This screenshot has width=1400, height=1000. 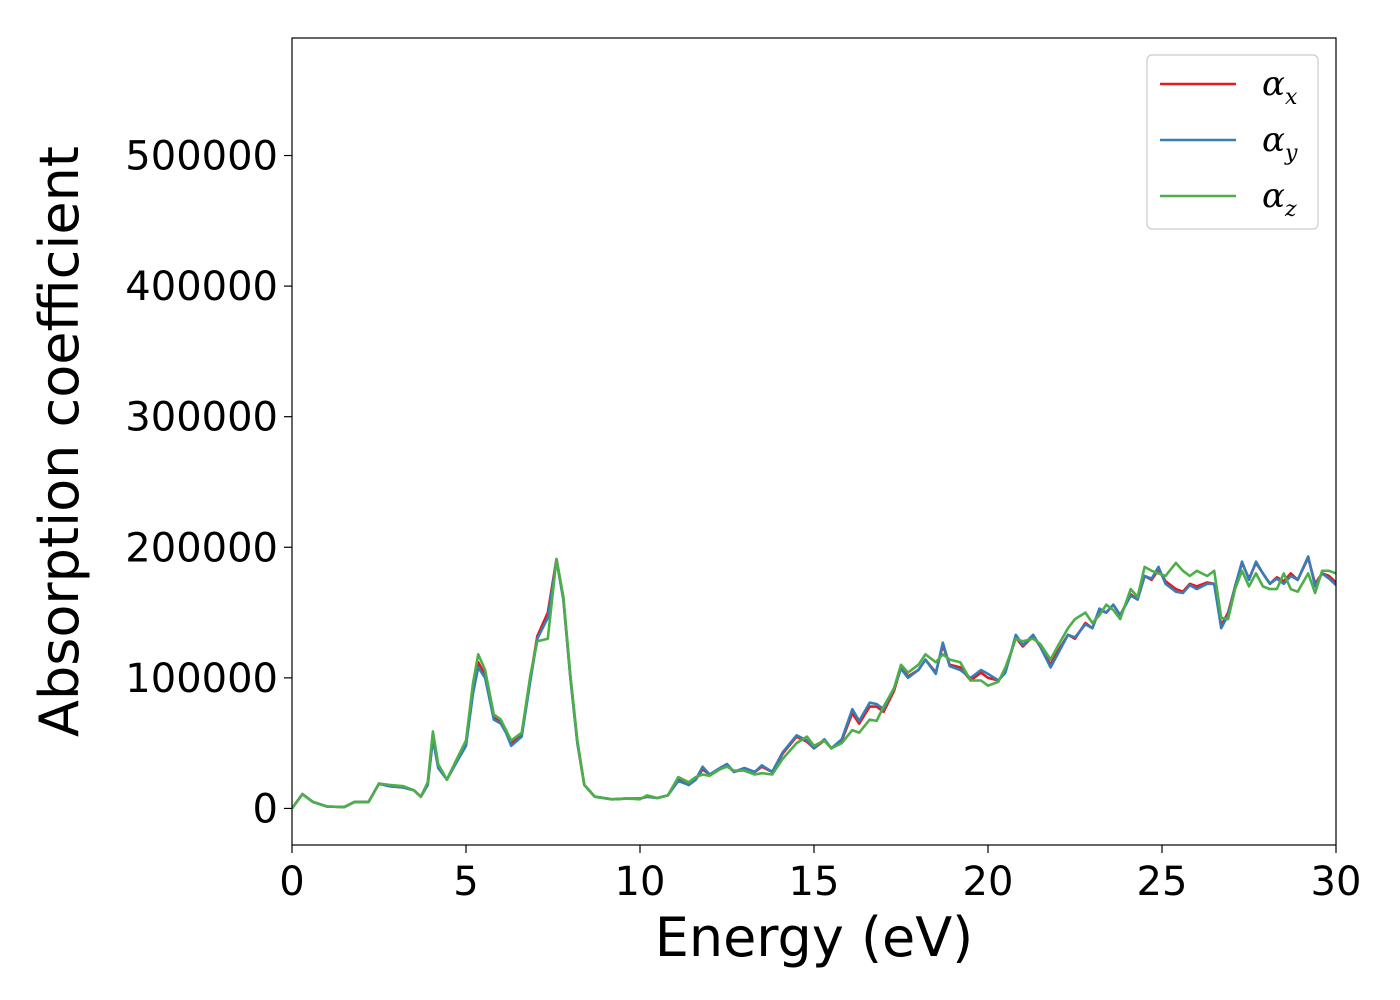 What do you see at coordinates (465, 882) in the screenshot?
I see `x-tick-label: 5` at bounding box center [465, 882].